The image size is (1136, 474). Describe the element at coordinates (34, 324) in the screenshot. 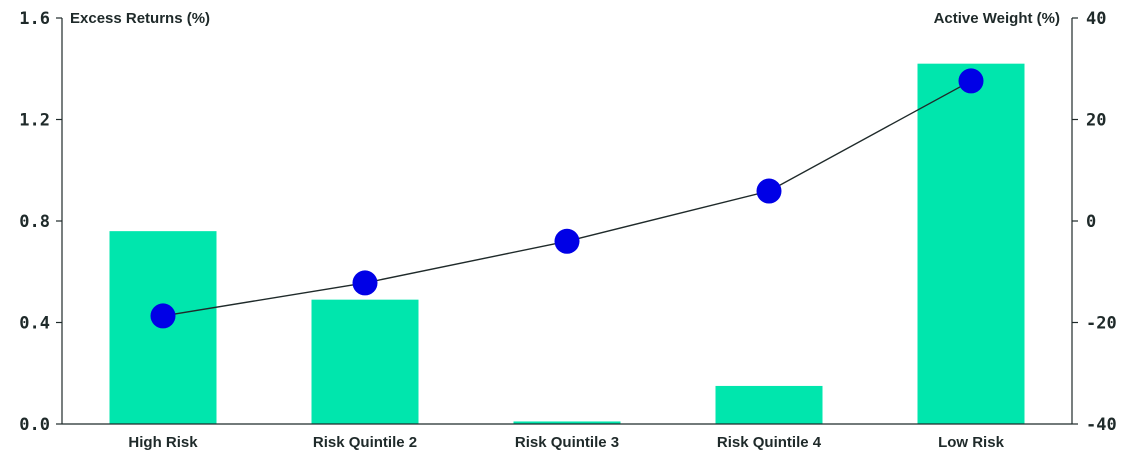

I see `left-tick-label: 0.4` at that location.